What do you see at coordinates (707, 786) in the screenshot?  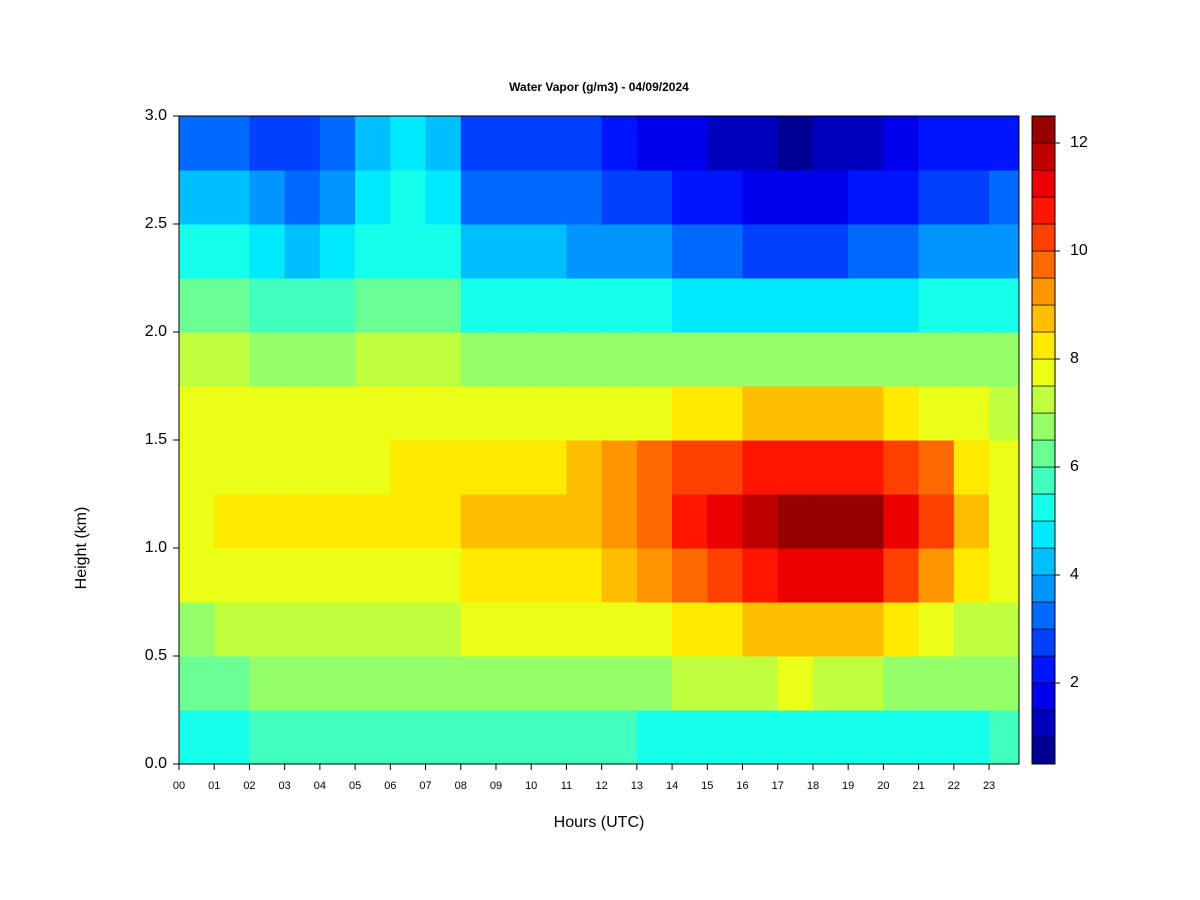 I see `x-tick-label: 15` at bounding box center [707, 786].